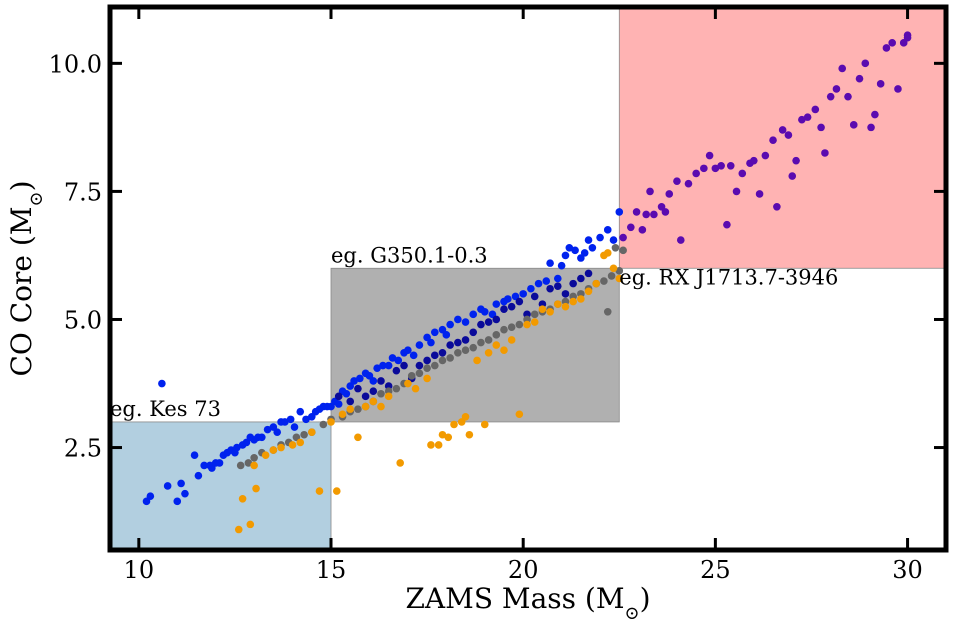  I want to click on region-label-2: eg. G350.1-0.3, so click(409, 255).